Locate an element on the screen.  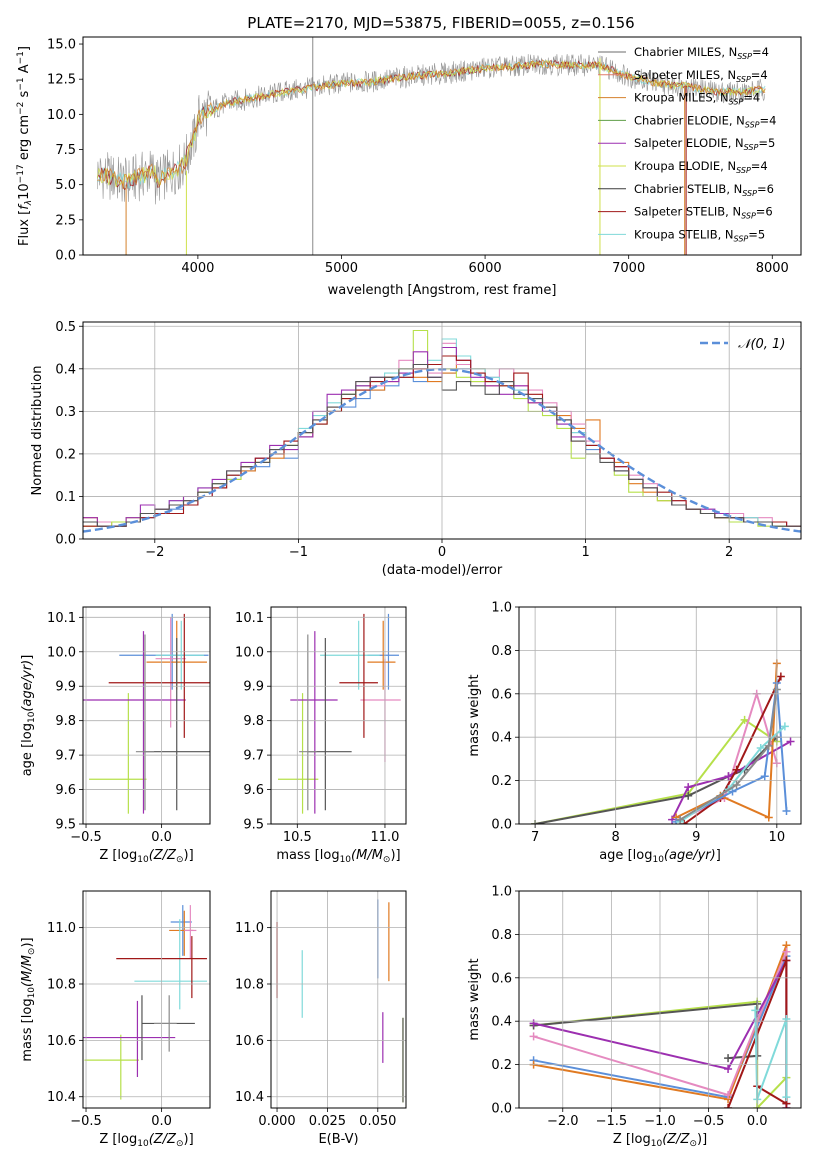
legend-entry: Kroupa MILES, NSSP=4 is located at coordinates (697, 99).